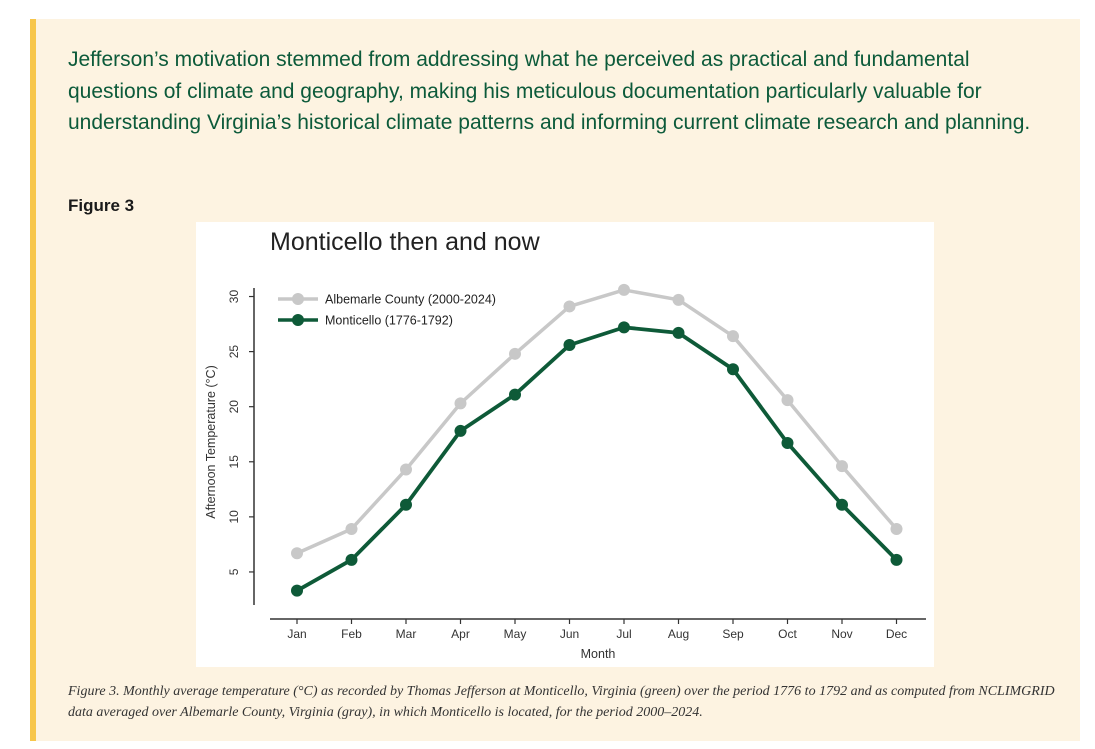 This screenshot has height=749, width=1095. I want to click on y-tick-label: 5, so click(234, 571).